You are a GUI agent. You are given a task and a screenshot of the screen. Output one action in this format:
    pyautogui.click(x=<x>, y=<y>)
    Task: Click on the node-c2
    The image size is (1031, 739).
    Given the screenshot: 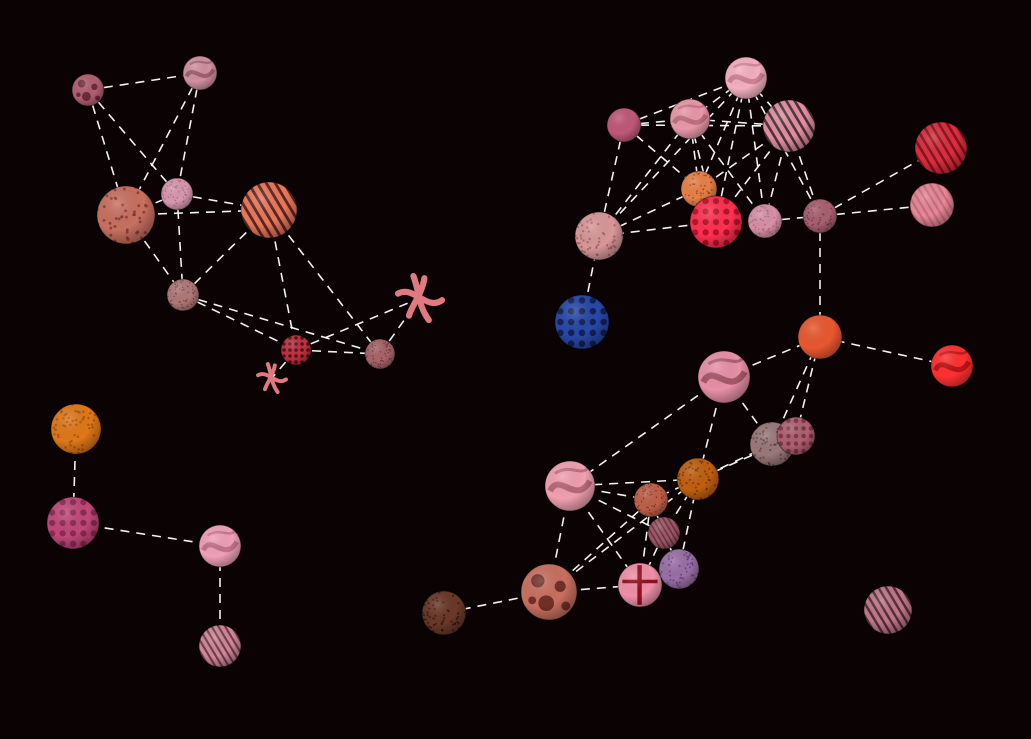 What is the action you would take?
    pyautogui.click(x=624, y=125)
    